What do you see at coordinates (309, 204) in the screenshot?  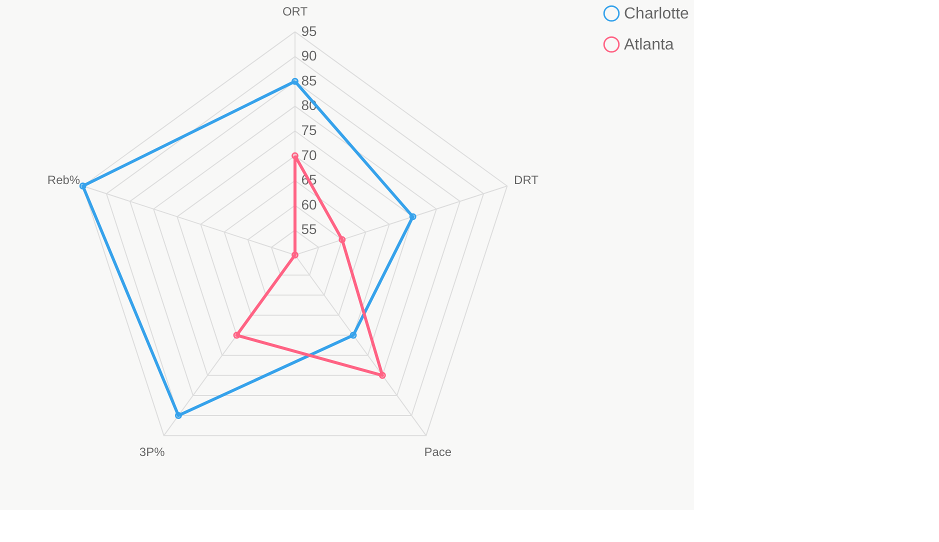 I see `y-tick-label: 60` at bounding box center [309, 204].